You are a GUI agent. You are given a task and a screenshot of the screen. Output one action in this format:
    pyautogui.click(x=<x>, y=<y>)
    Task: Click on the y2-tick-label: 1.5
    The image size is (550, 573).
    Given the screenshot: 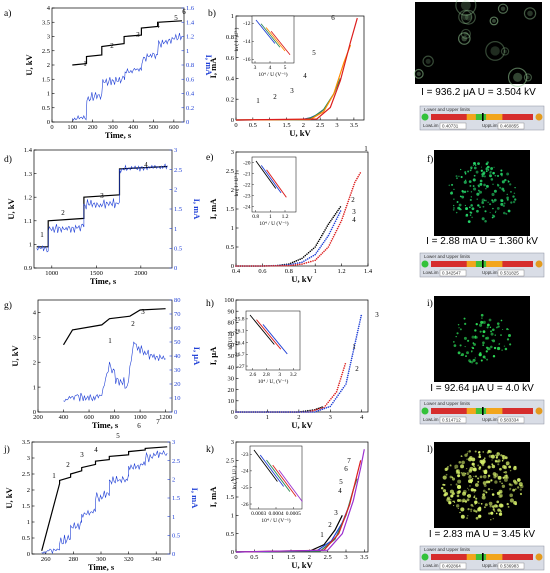 What is the action you would take?
    pyautogui.click(x=178, y=209)
    